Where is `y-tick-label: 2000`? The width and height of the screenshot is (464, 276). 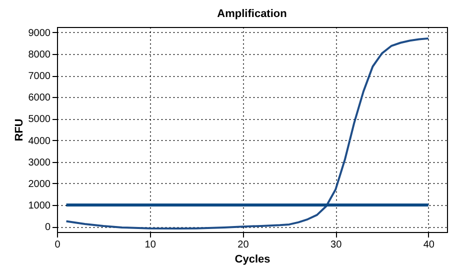 y-tick-label: 2000 is located at coordinates (39, 184).